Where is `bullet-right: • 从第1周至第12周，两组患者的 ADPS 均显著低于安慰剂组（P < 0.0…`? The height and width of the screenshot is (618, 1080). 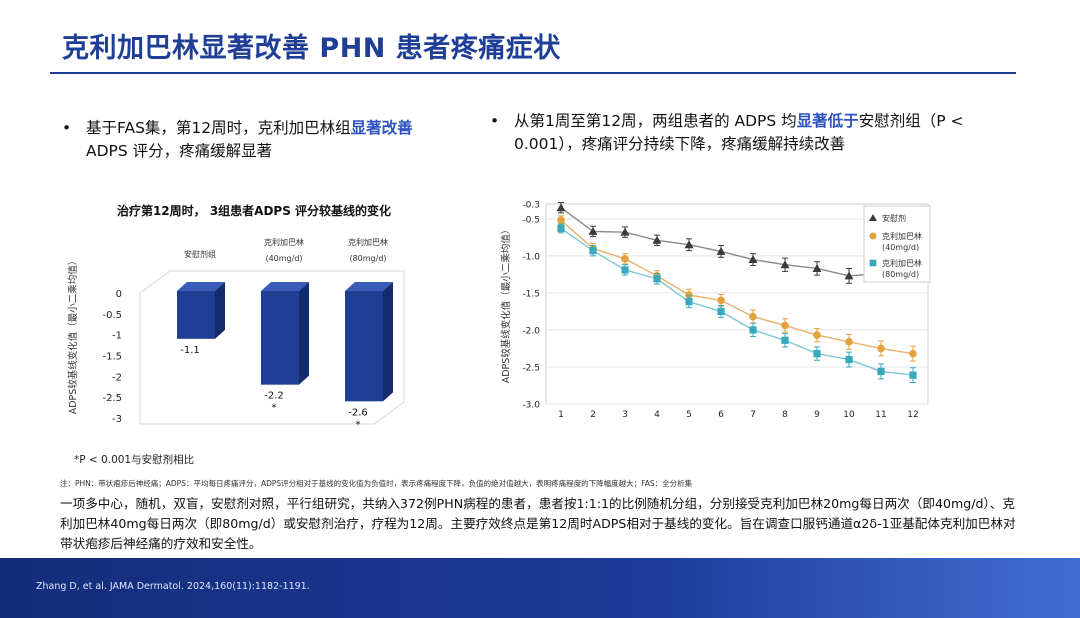
bullet-right: • 从第1周至第12周，两组患者的 ADPS 均显著低于安慰剂组（P < 0.0… is located at coordinates (737, 133).